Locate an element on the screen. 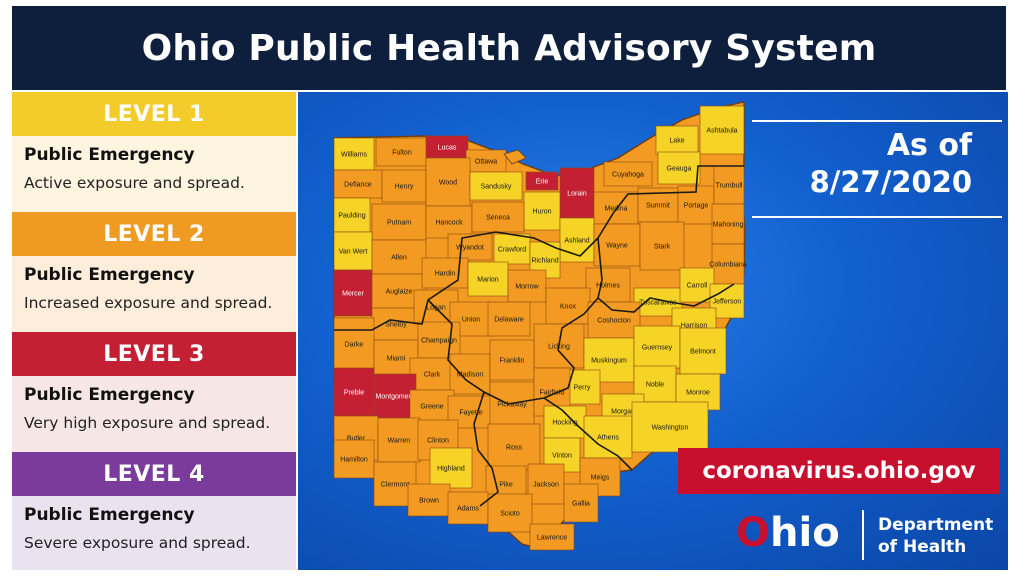 The width and height of the screenshot is (1024, 576). county-label-wood: Wood is located at coordinates (448, 183).